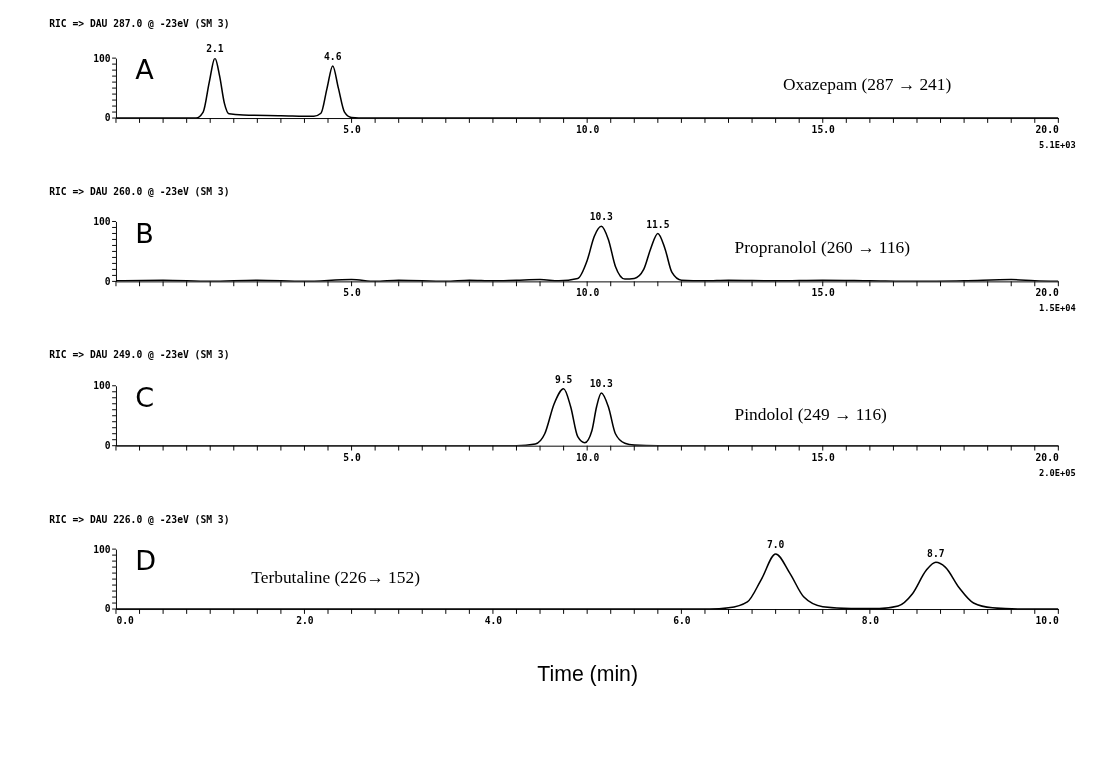  What do you see at coordinates (811, 414) in the screenshot?
I see `annotation: Pindolol (249 → 116)` at bounding box center [811, 414].